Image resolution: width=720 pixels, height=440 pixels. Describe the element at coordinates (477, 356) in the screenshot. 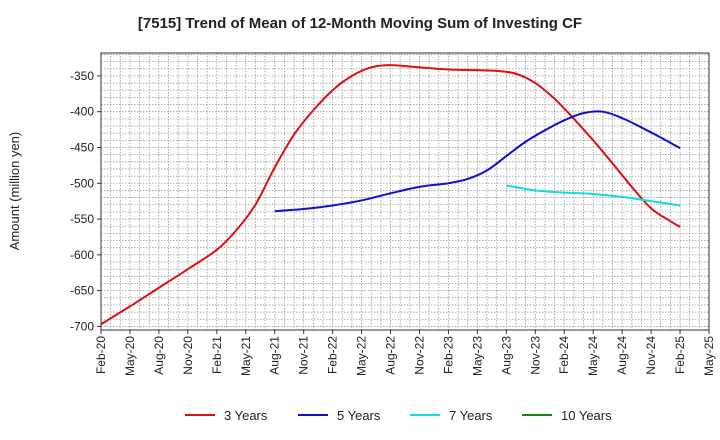

I see `x-tick-label: May-23` at that location.